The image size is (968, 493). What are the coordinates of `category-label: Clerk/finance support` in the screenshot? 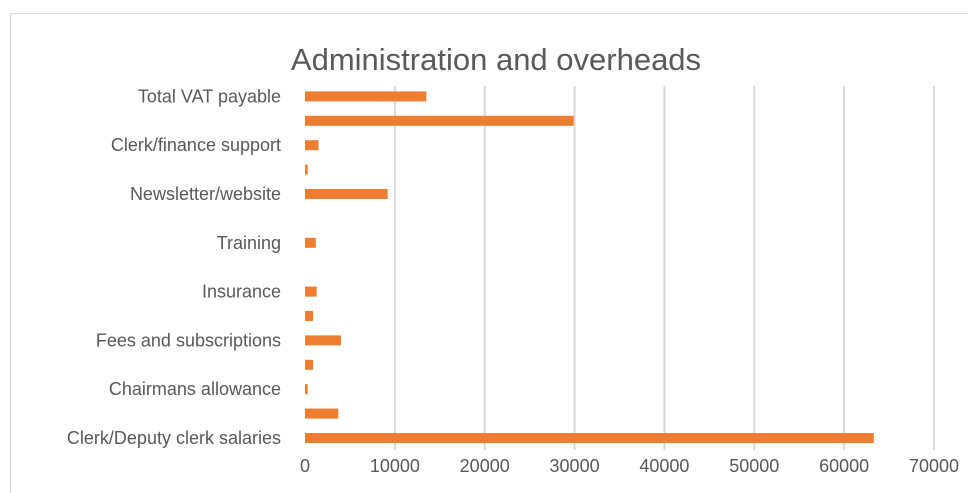 It's located at (196, 145).